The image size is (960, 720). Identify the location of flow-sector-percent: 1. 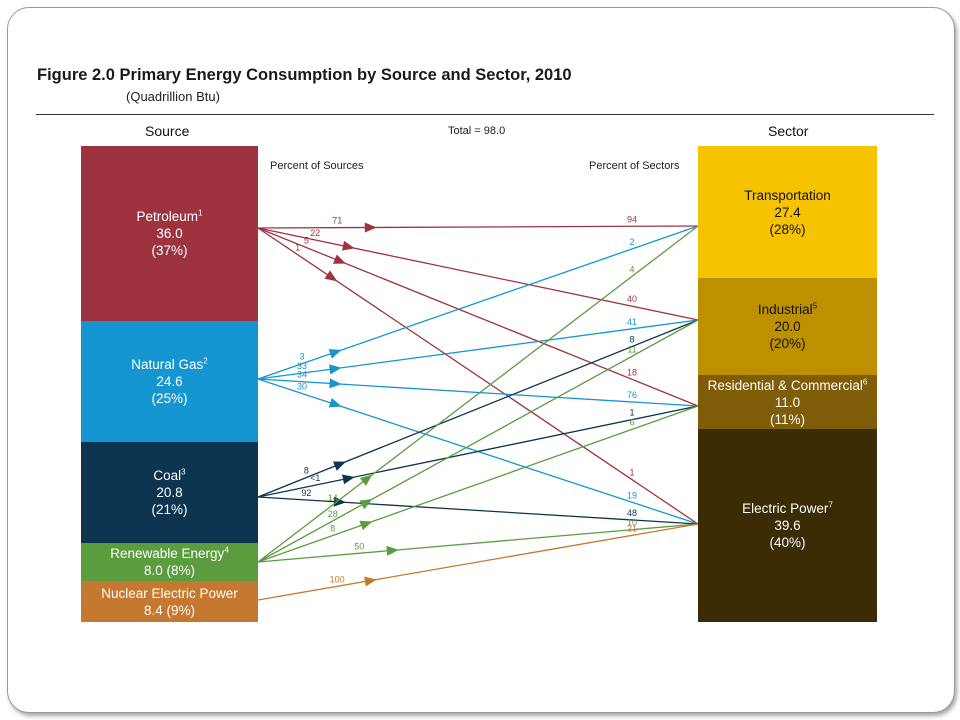
(631, 473).